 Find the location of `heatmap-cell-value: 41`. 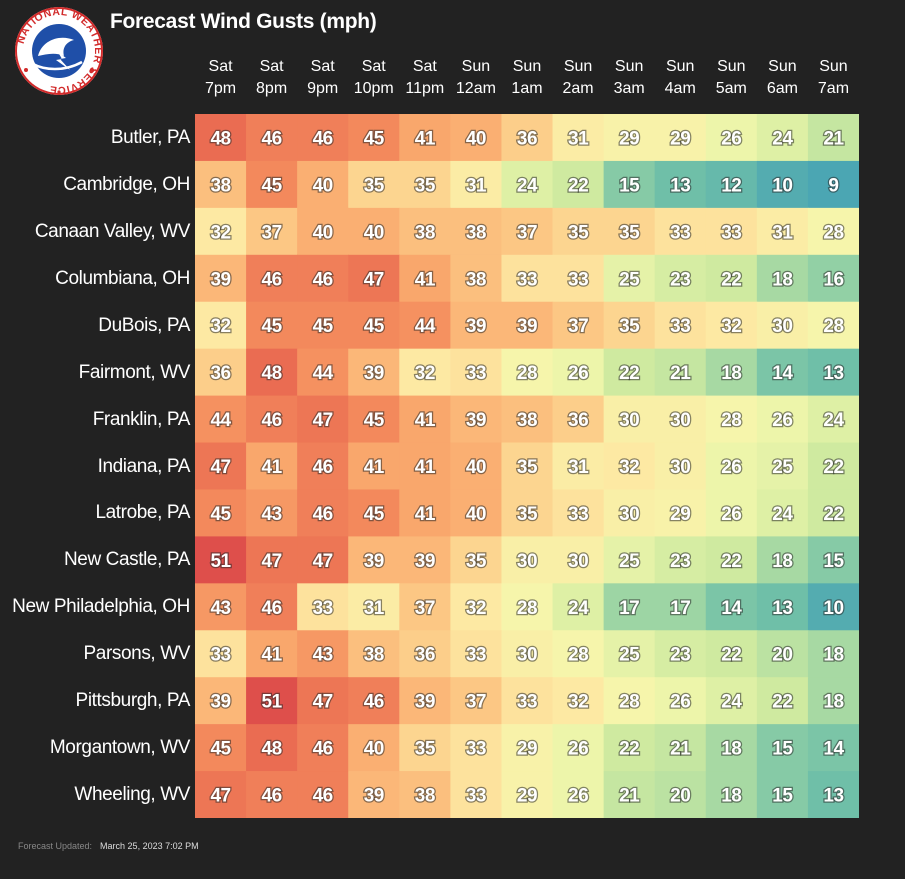

heatmap-cell-value: 41 is located at coordinates (425, 279).